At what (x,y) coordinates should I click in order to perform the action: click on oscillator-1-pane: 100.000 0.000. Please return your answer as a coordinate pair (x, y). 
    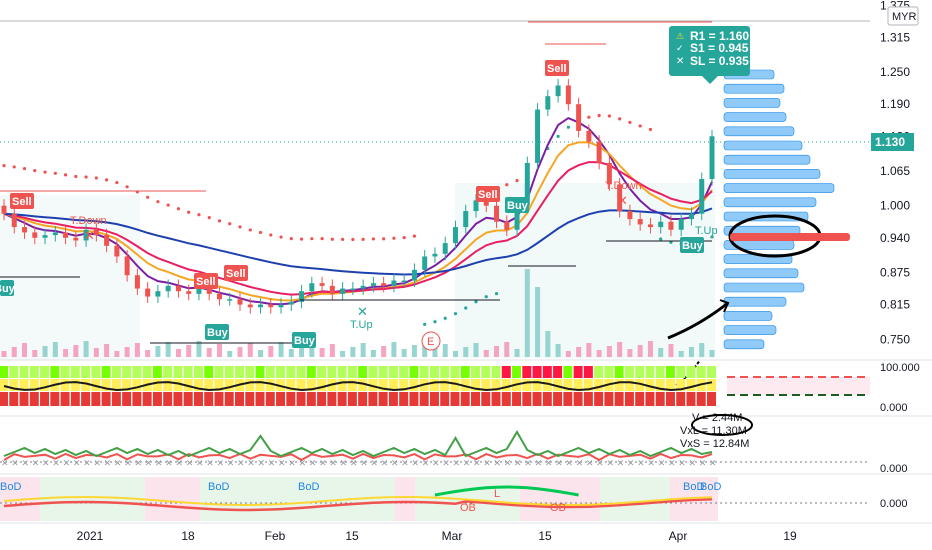
    Looking at the image, I should click on (466, 386).